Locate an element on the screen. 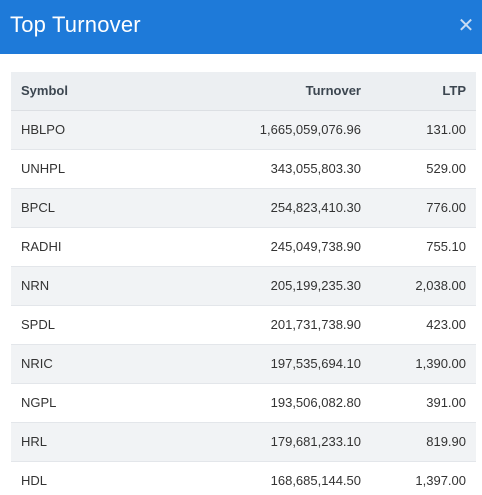  table-header-row: Symbol Turnover LTP is located at coordinates (243, 91).